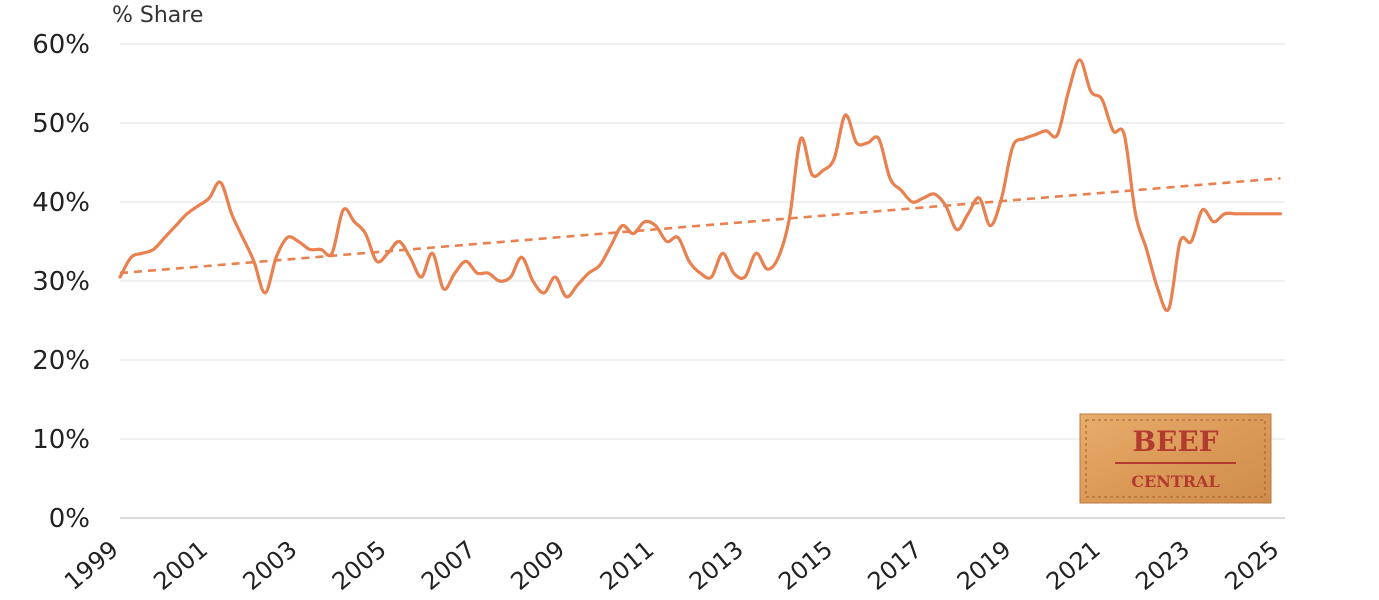  What do you see at coordinates (627, 565) in the screenshot?
I see `x-tick-label: 2011` at bounding box center [627, 565].